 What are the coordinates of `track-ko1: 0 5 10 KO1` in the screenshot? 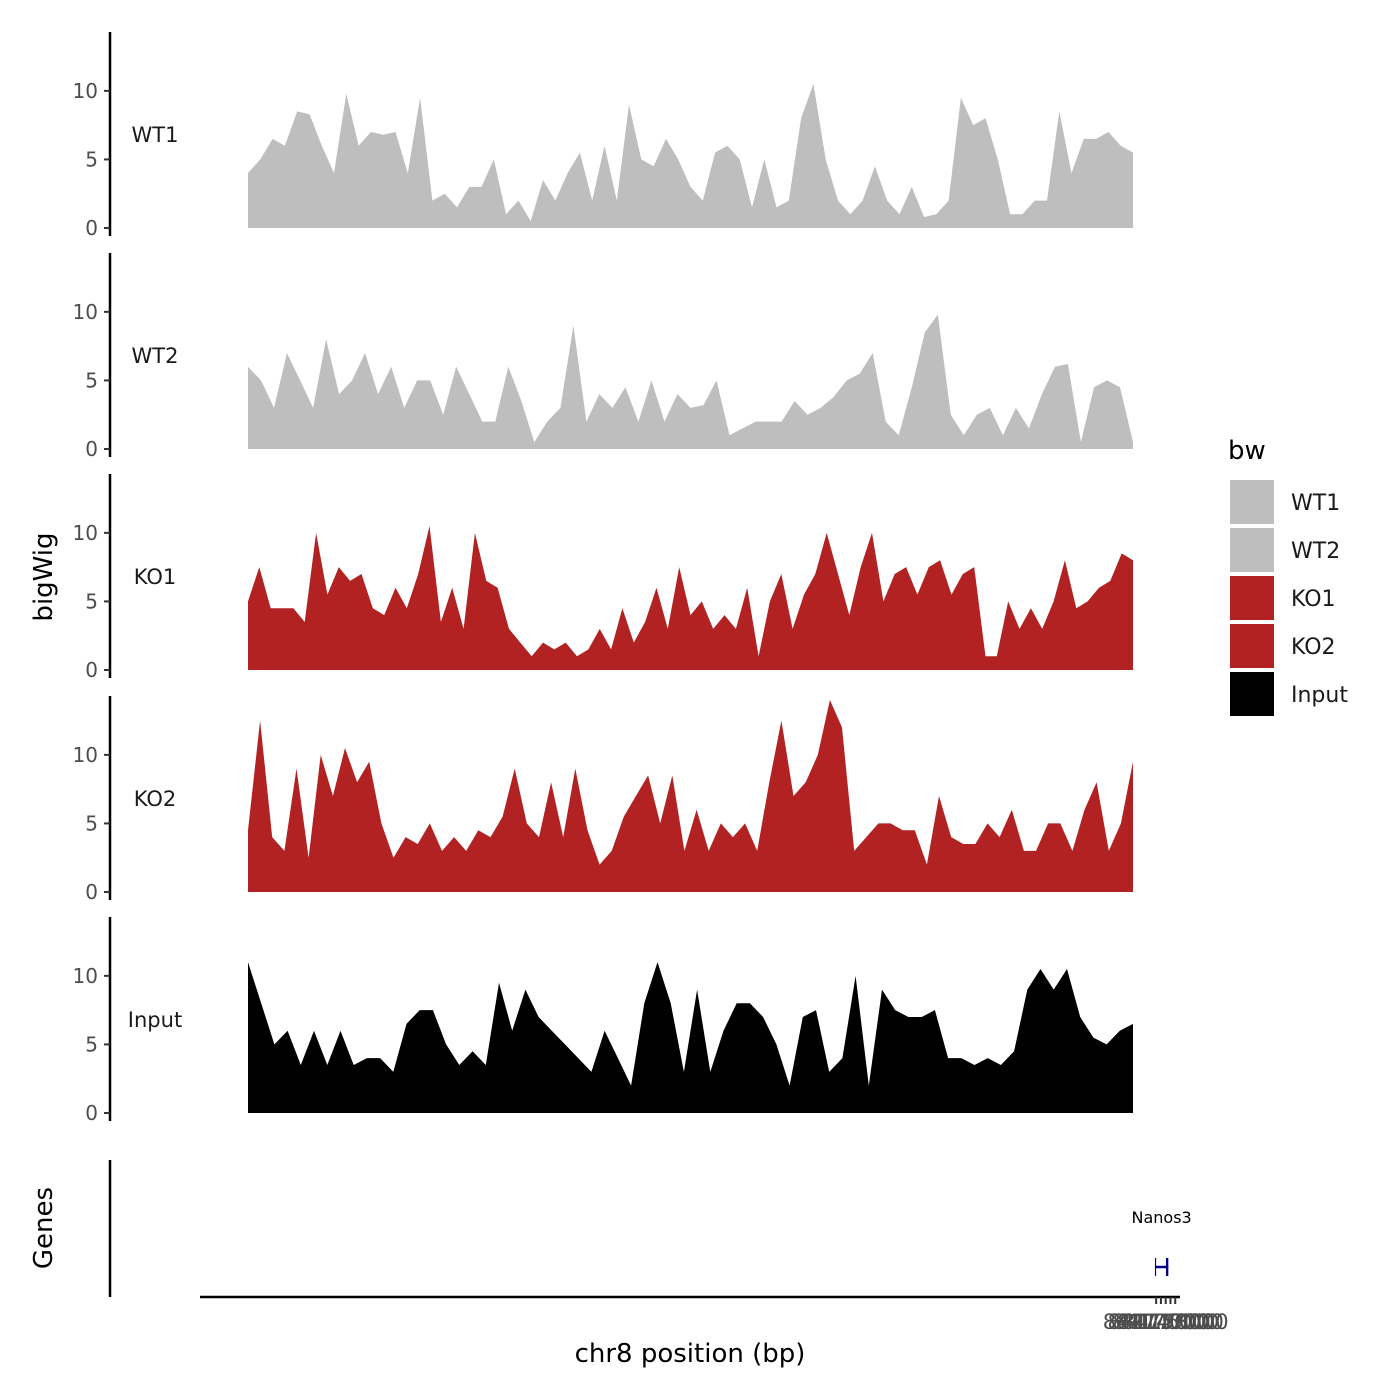 It's located at (603, 578).